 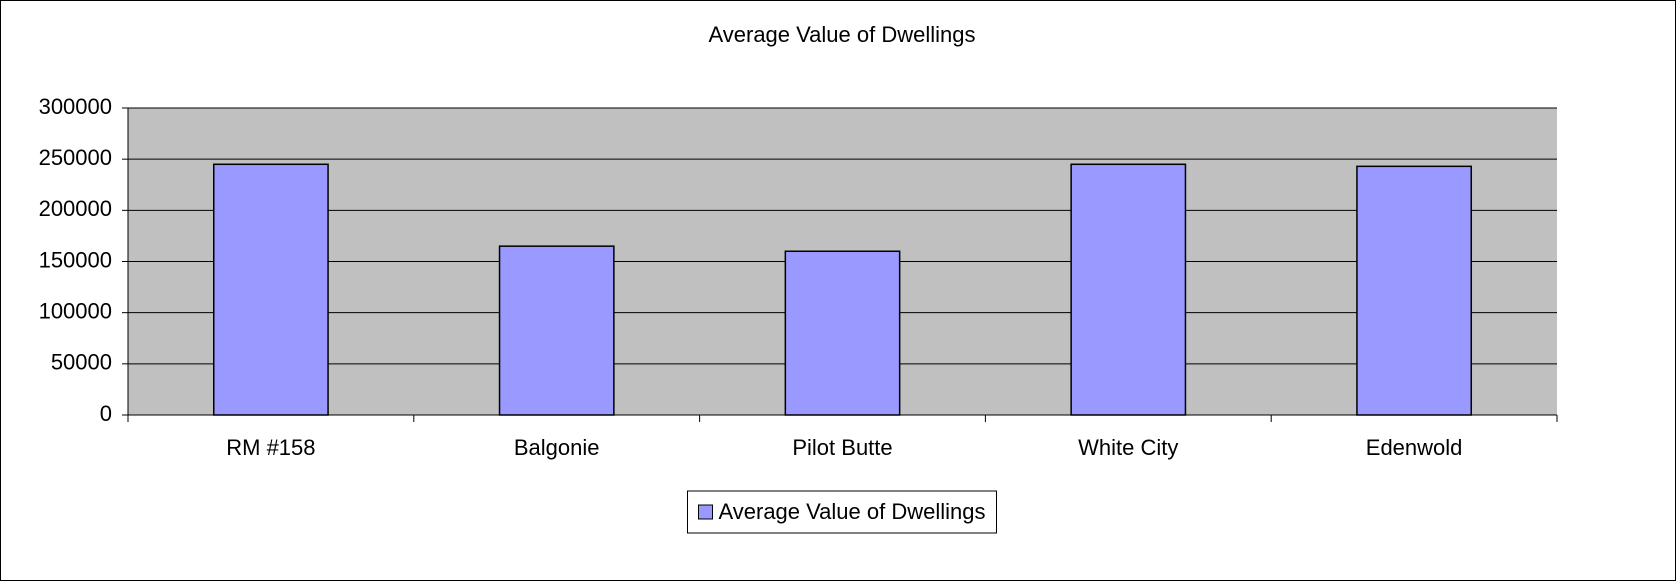 I want to click on y-tick-label: 50000, so click(x=81, y=362).